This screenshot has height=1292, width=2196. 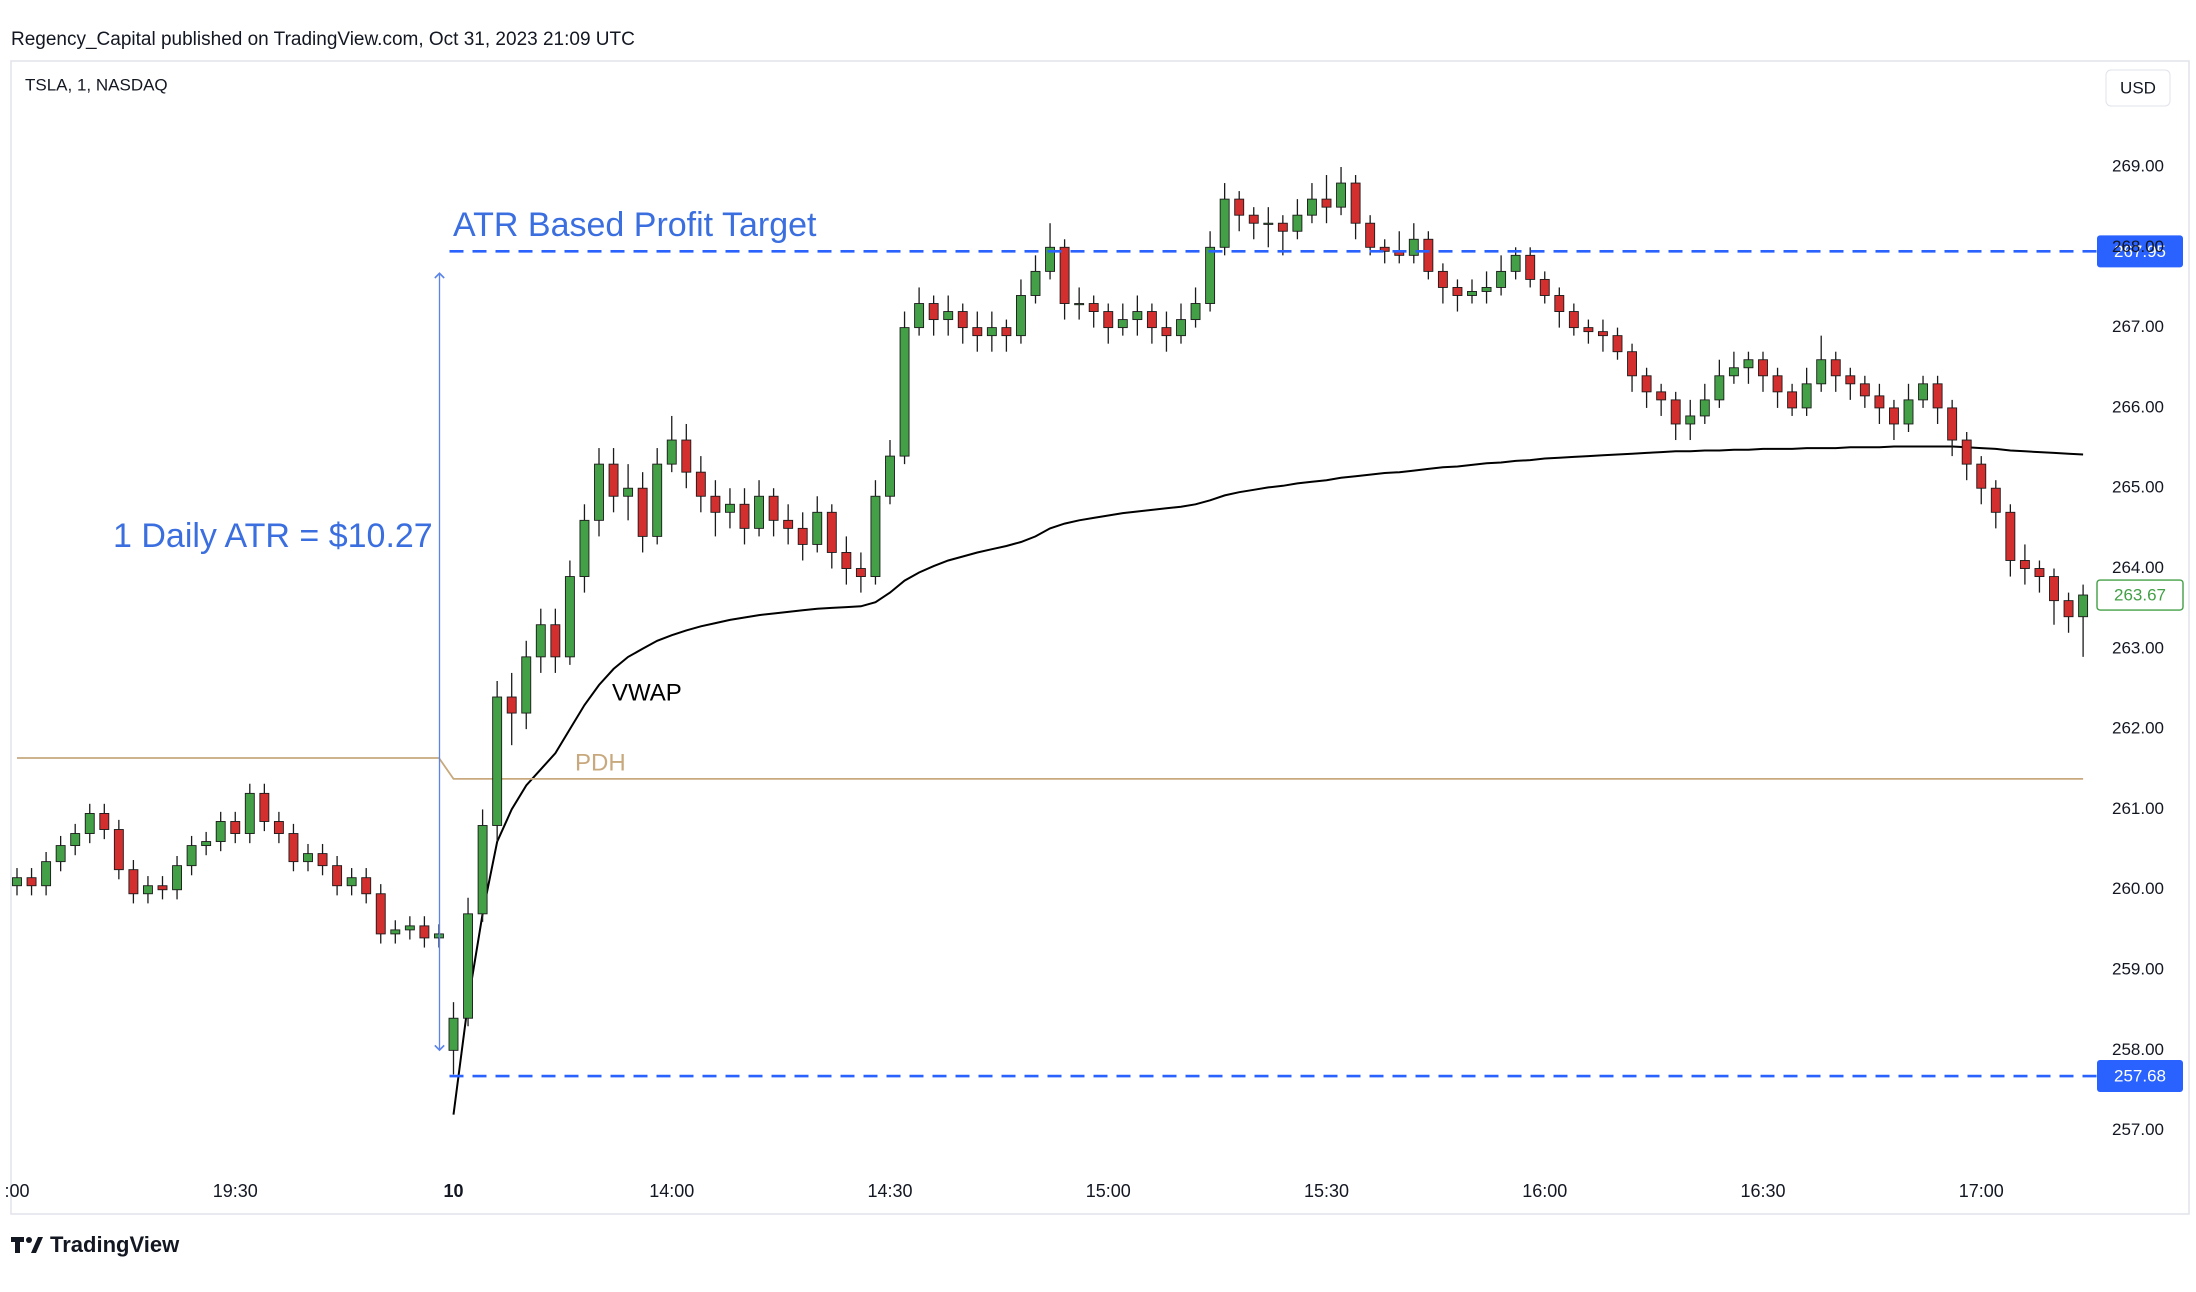 I want to click on currency-box, so click(x=2138, y=88).